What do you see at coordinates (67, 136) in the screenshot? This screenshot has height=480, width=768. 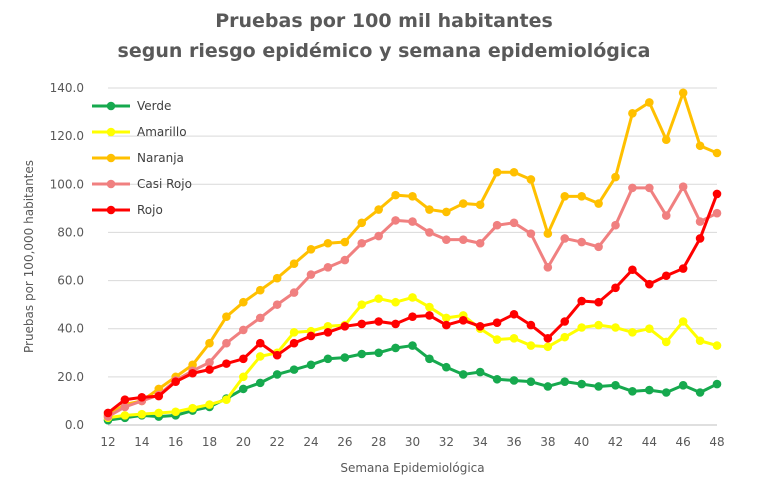 I see `y-tick-label: 120.0` at bounding box center [67, 136].